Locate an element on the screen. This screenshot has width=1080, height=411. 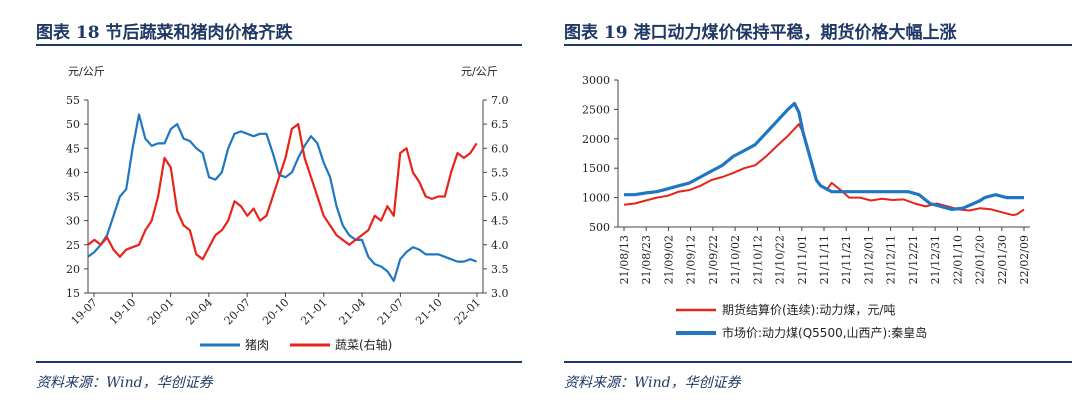
x-tick-label: 21/11/01 is located at coordinates (802, 259).